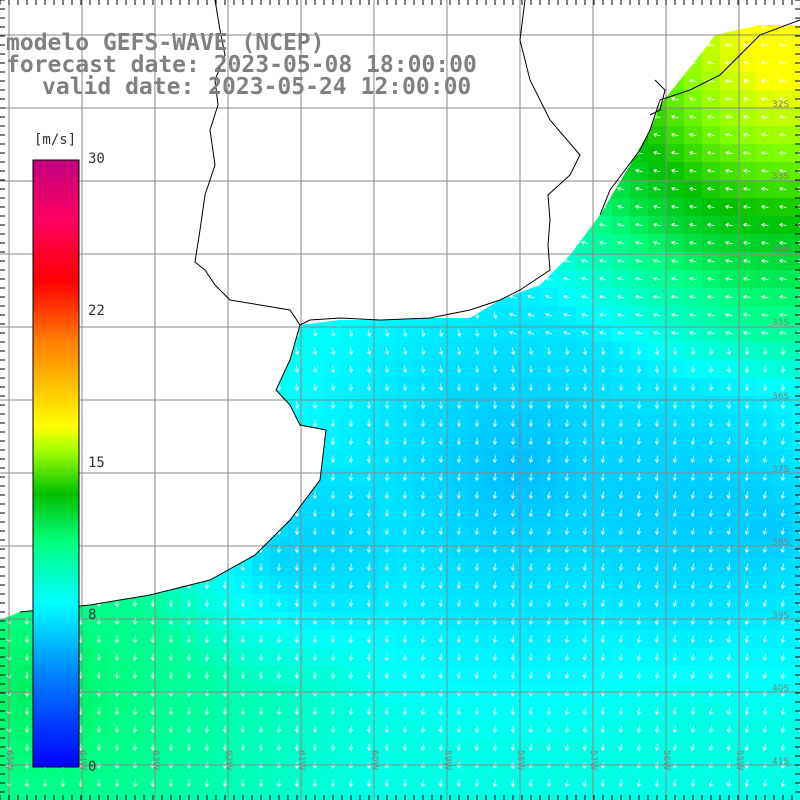  What do you see at coordinates (796, 796) in the screenshot?
I see `wind-cell` at bounding box center [796, 796].